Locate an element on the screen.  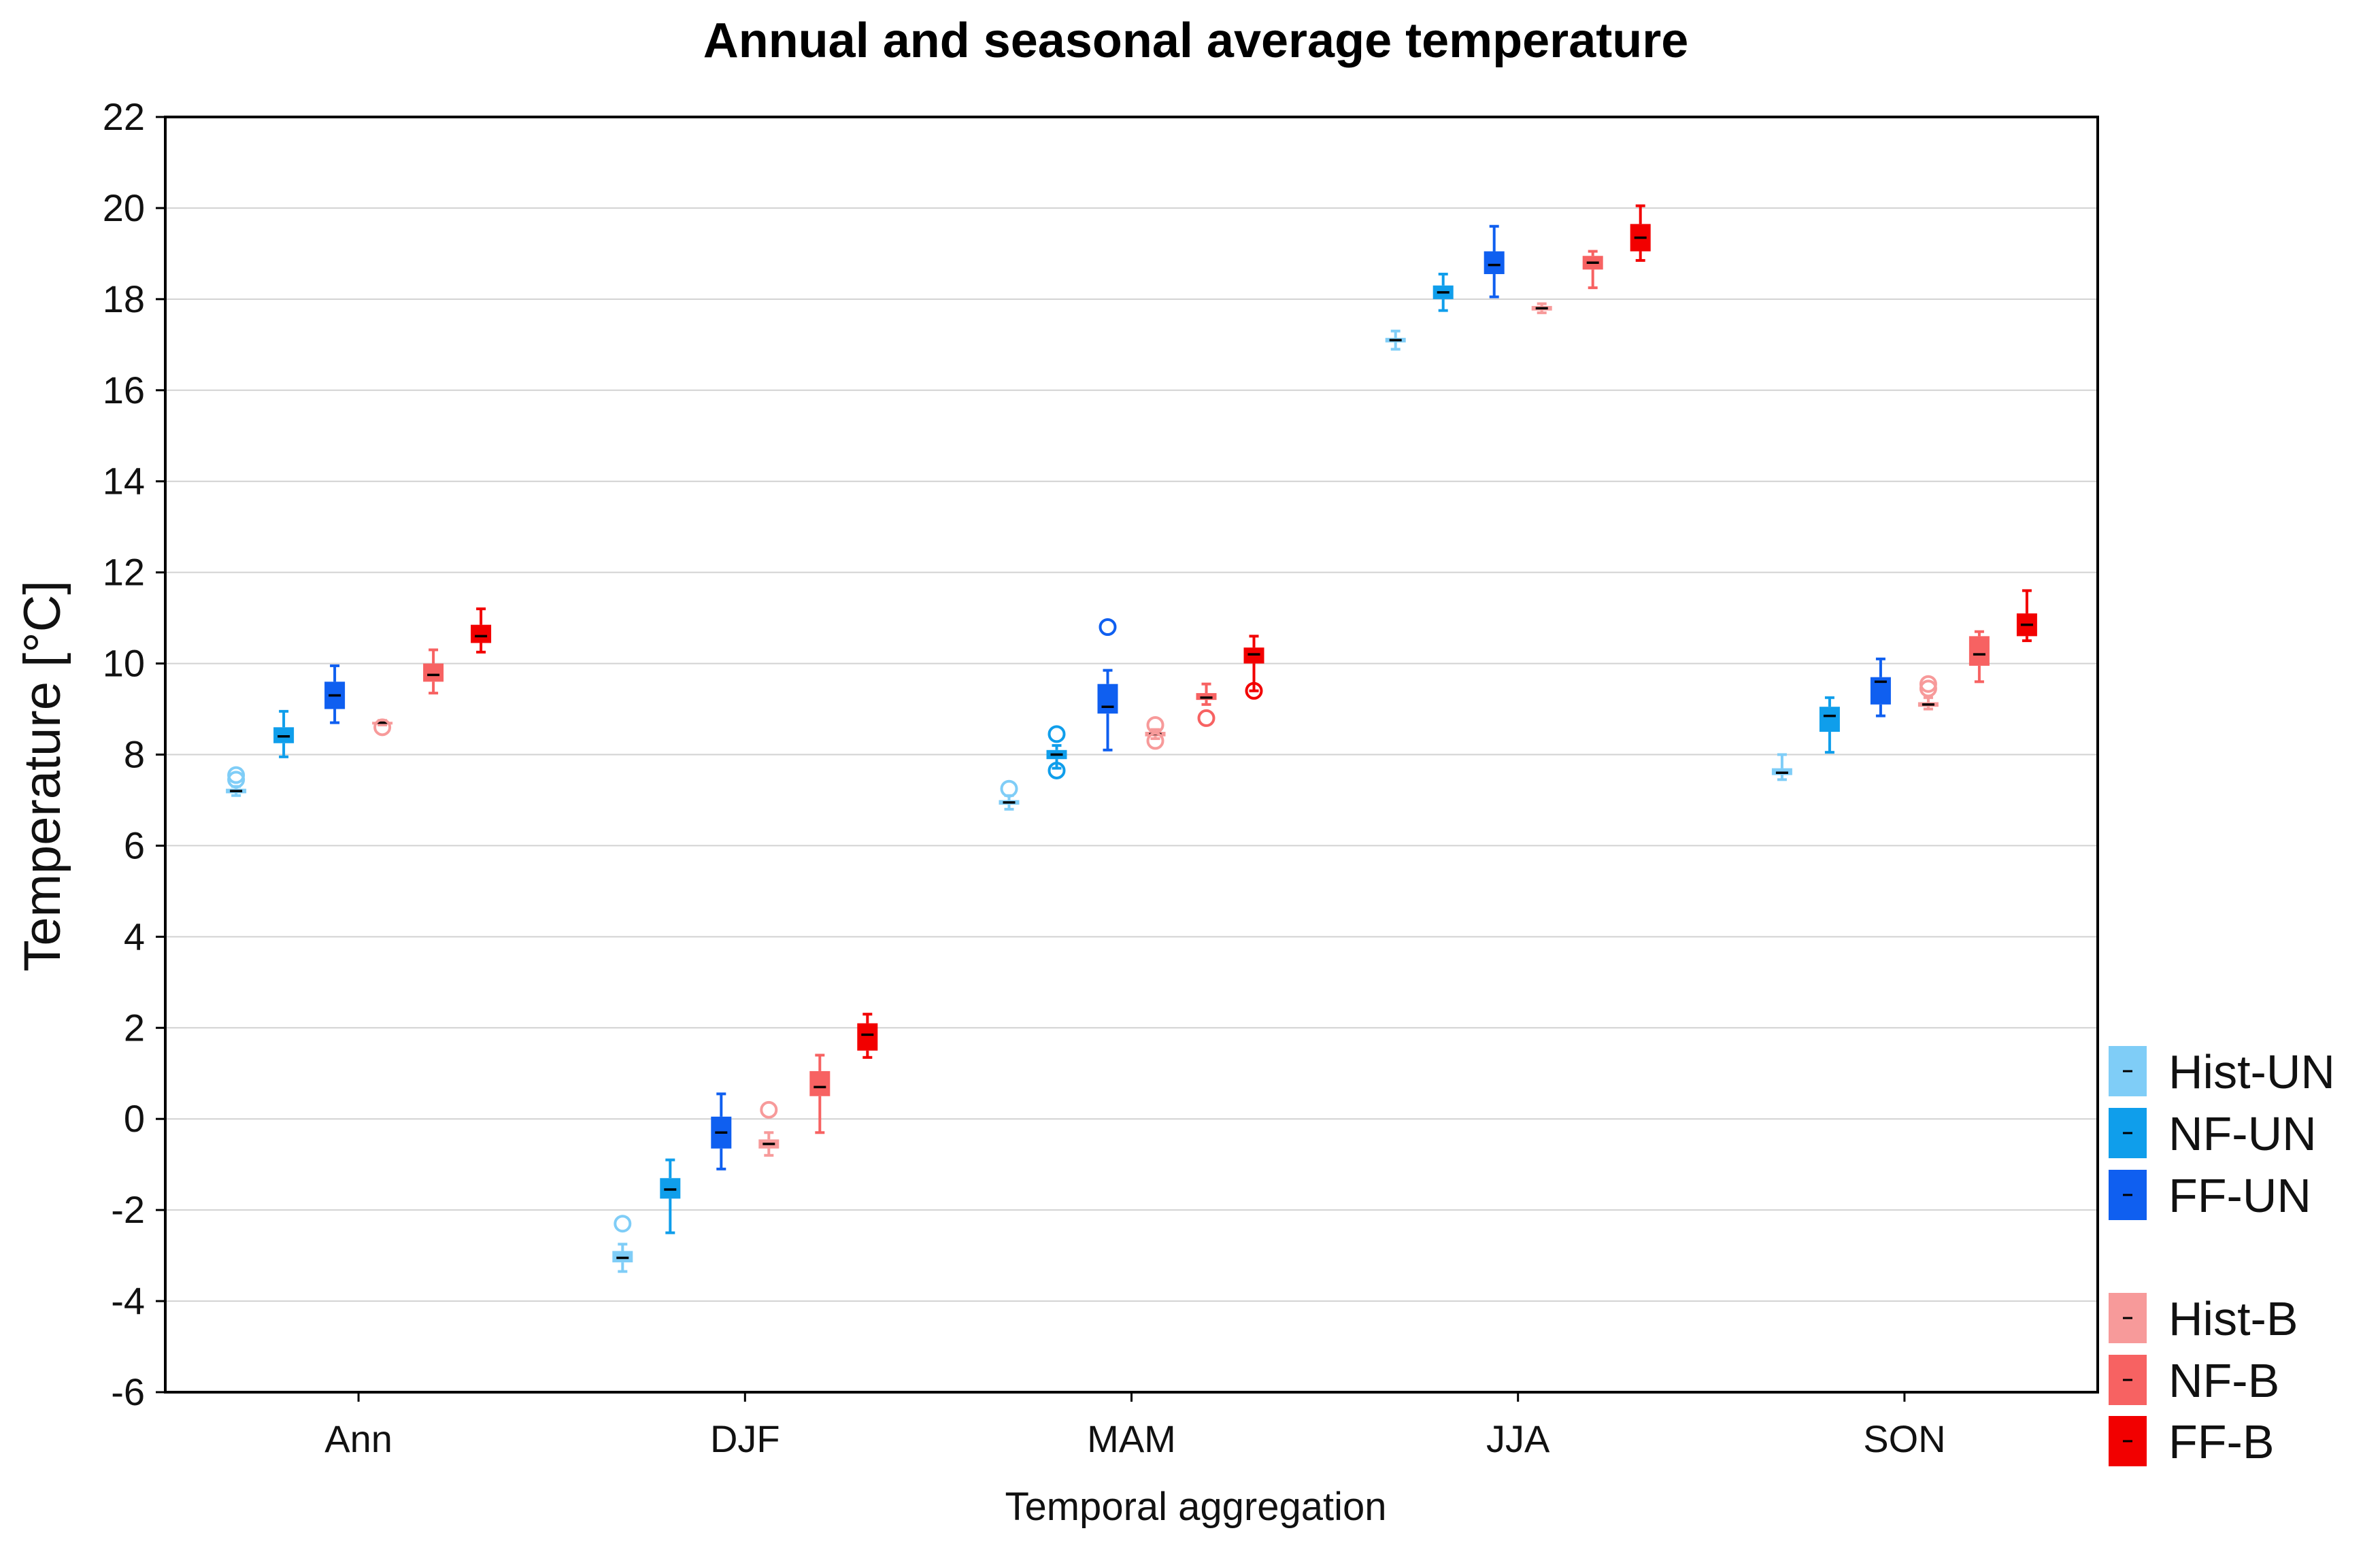
box-hist-un-djf is located at coordinates (622, 1244).